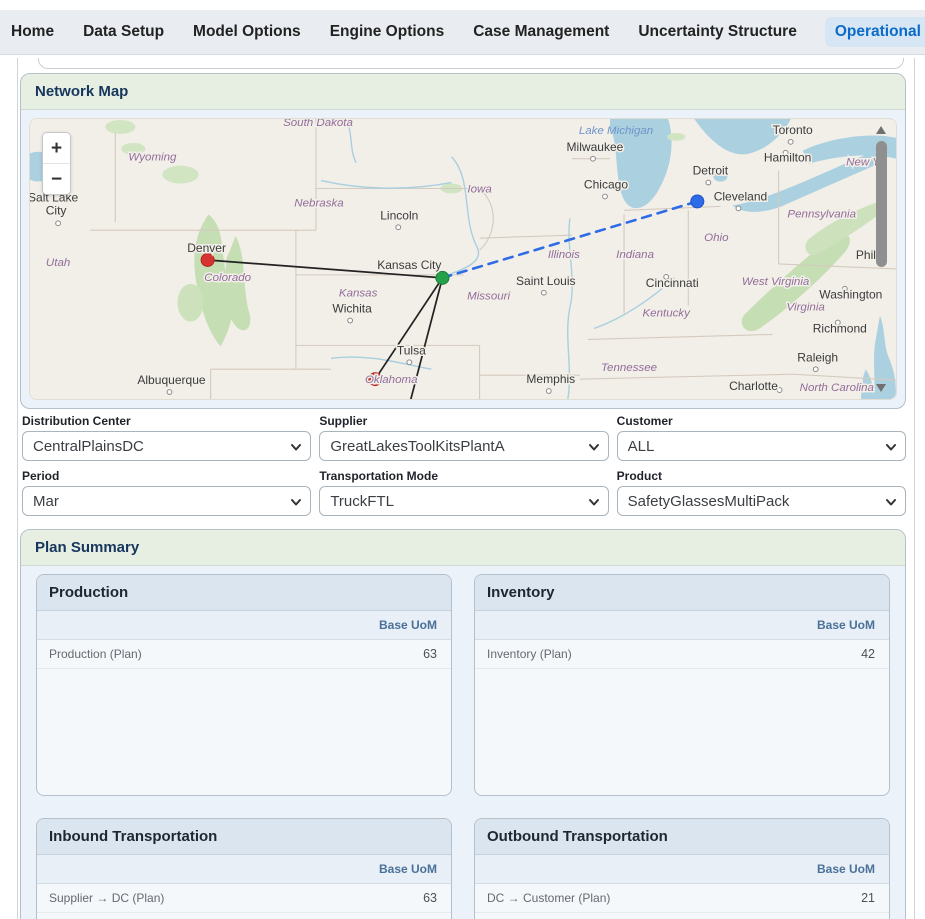  What do you see at coordinates (761, 446) in the screenshot?
I see `customer-select: ALL` at bounding box center [761, 446].